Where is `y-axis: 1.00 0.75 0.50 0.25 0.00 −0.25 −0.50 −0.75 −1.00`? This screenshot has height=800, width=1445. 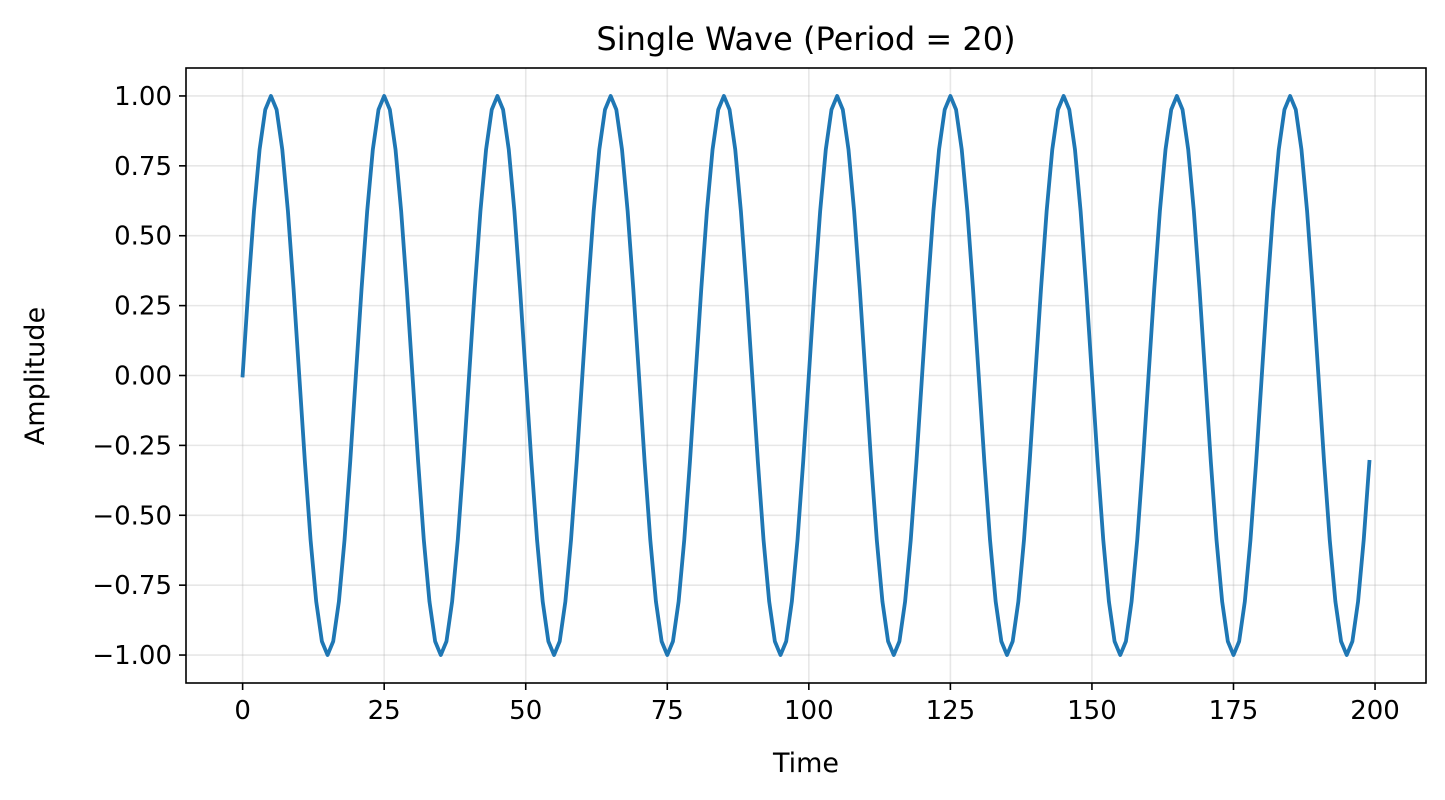
y-axis: 1.00 0.75 0.50 0.25 0.00 −0.25 −0.50 −0.75 −1.00 is located at coordinates (139, 376).